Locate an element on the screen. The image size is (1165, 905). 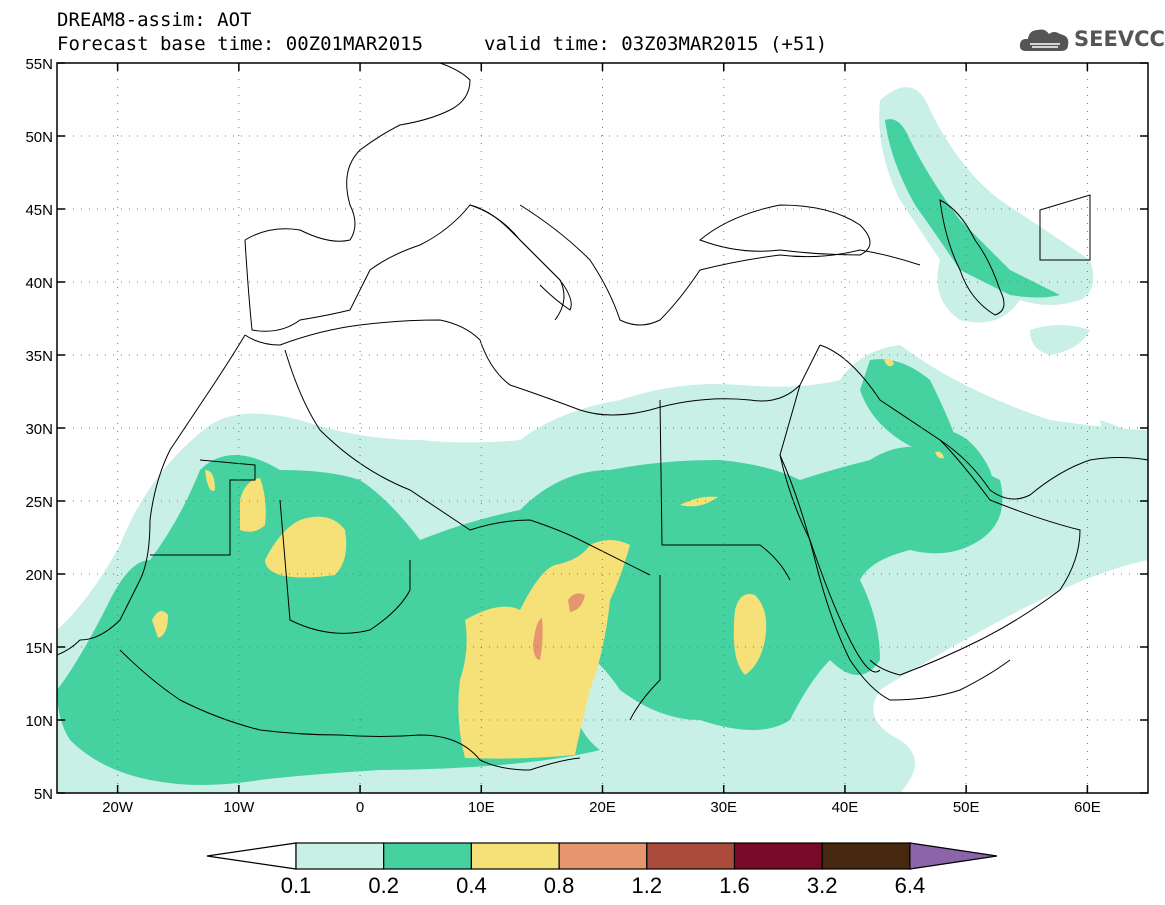
lat-label: 30N is located at coordinates (39, 429).